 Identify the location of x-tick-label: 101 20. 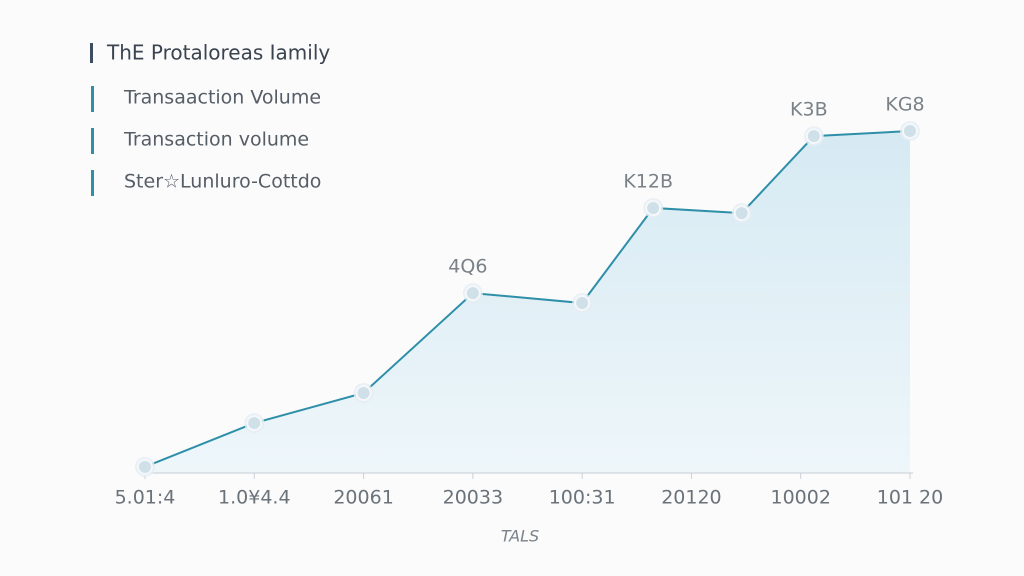
(910, 498).